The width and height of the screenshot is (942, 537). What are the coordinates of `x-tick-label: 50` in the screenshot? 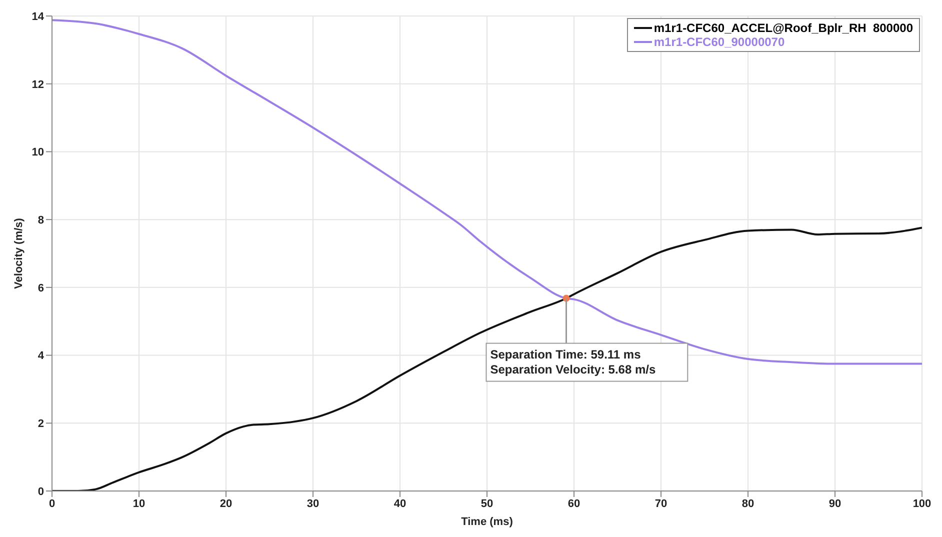 It's located at (487, 504).